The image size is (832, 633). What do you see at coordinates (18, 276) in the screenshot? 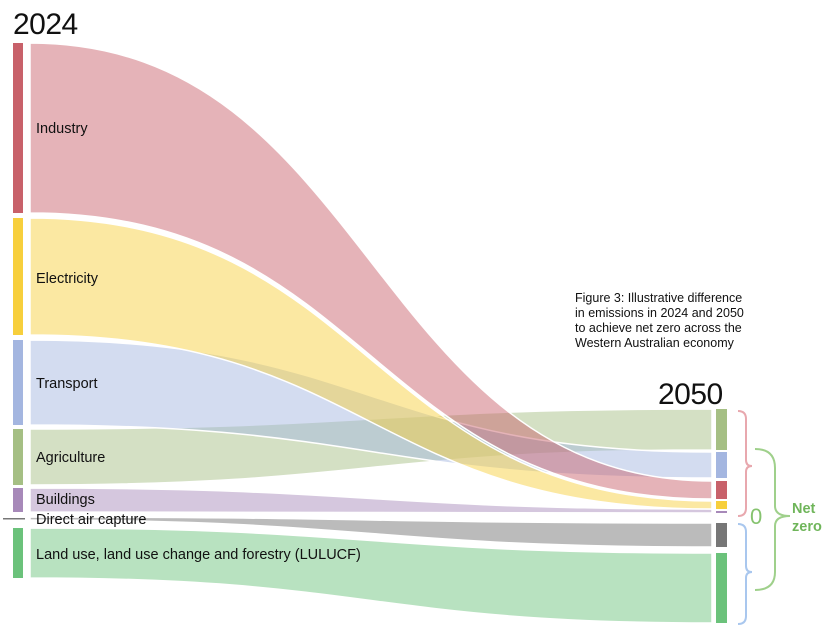
I see `electricity-2024-node` at bounding box center [18, 276].